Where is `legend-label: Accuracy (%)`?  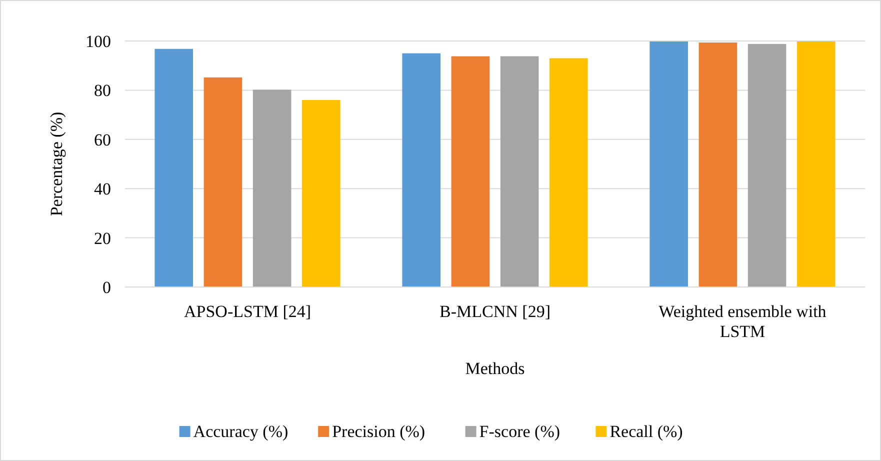
legend-label: Accuracy (%) is located at coordinates (240, 431).